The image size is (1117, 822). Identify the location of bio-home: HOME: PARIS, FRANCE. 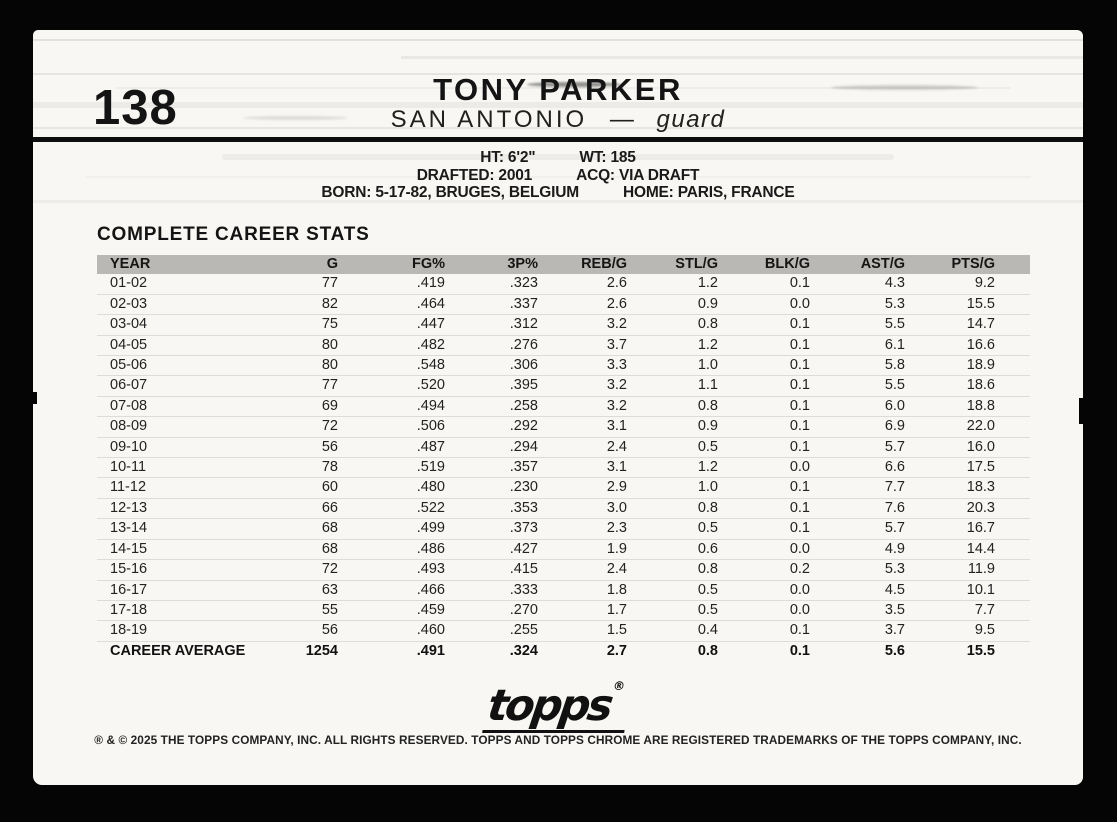
(708, 192).